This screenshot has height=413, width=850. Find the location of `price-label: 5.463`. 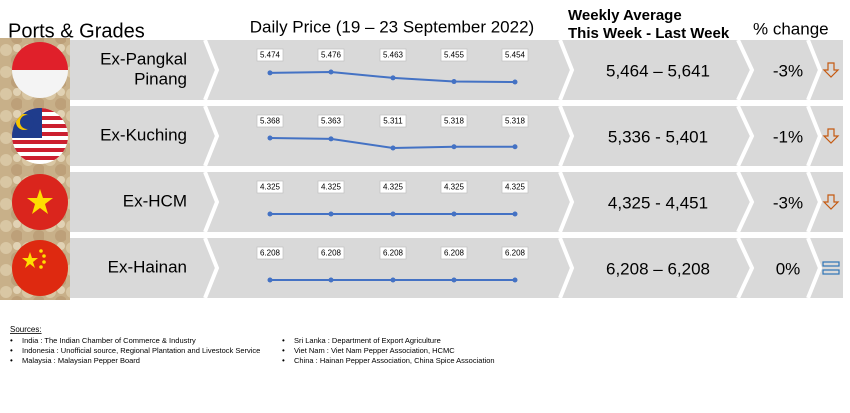

price-label: 5.463 is located at coordinates (393, 55).